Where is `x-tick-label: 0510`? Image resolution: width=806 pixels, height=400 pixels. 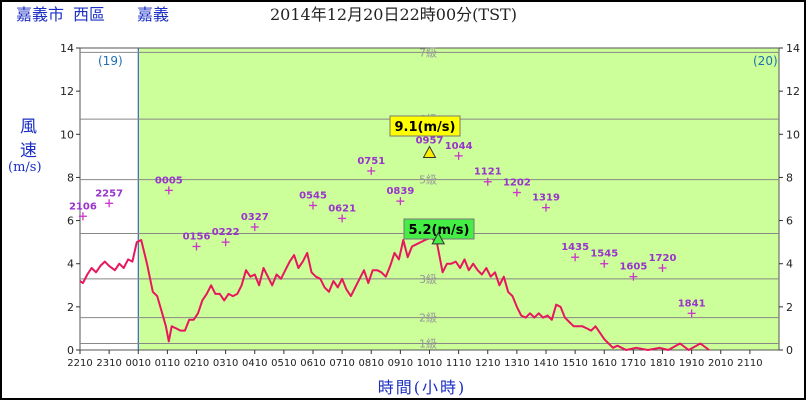
x-tick-label: 0510 is located at coordinates (283, 363).